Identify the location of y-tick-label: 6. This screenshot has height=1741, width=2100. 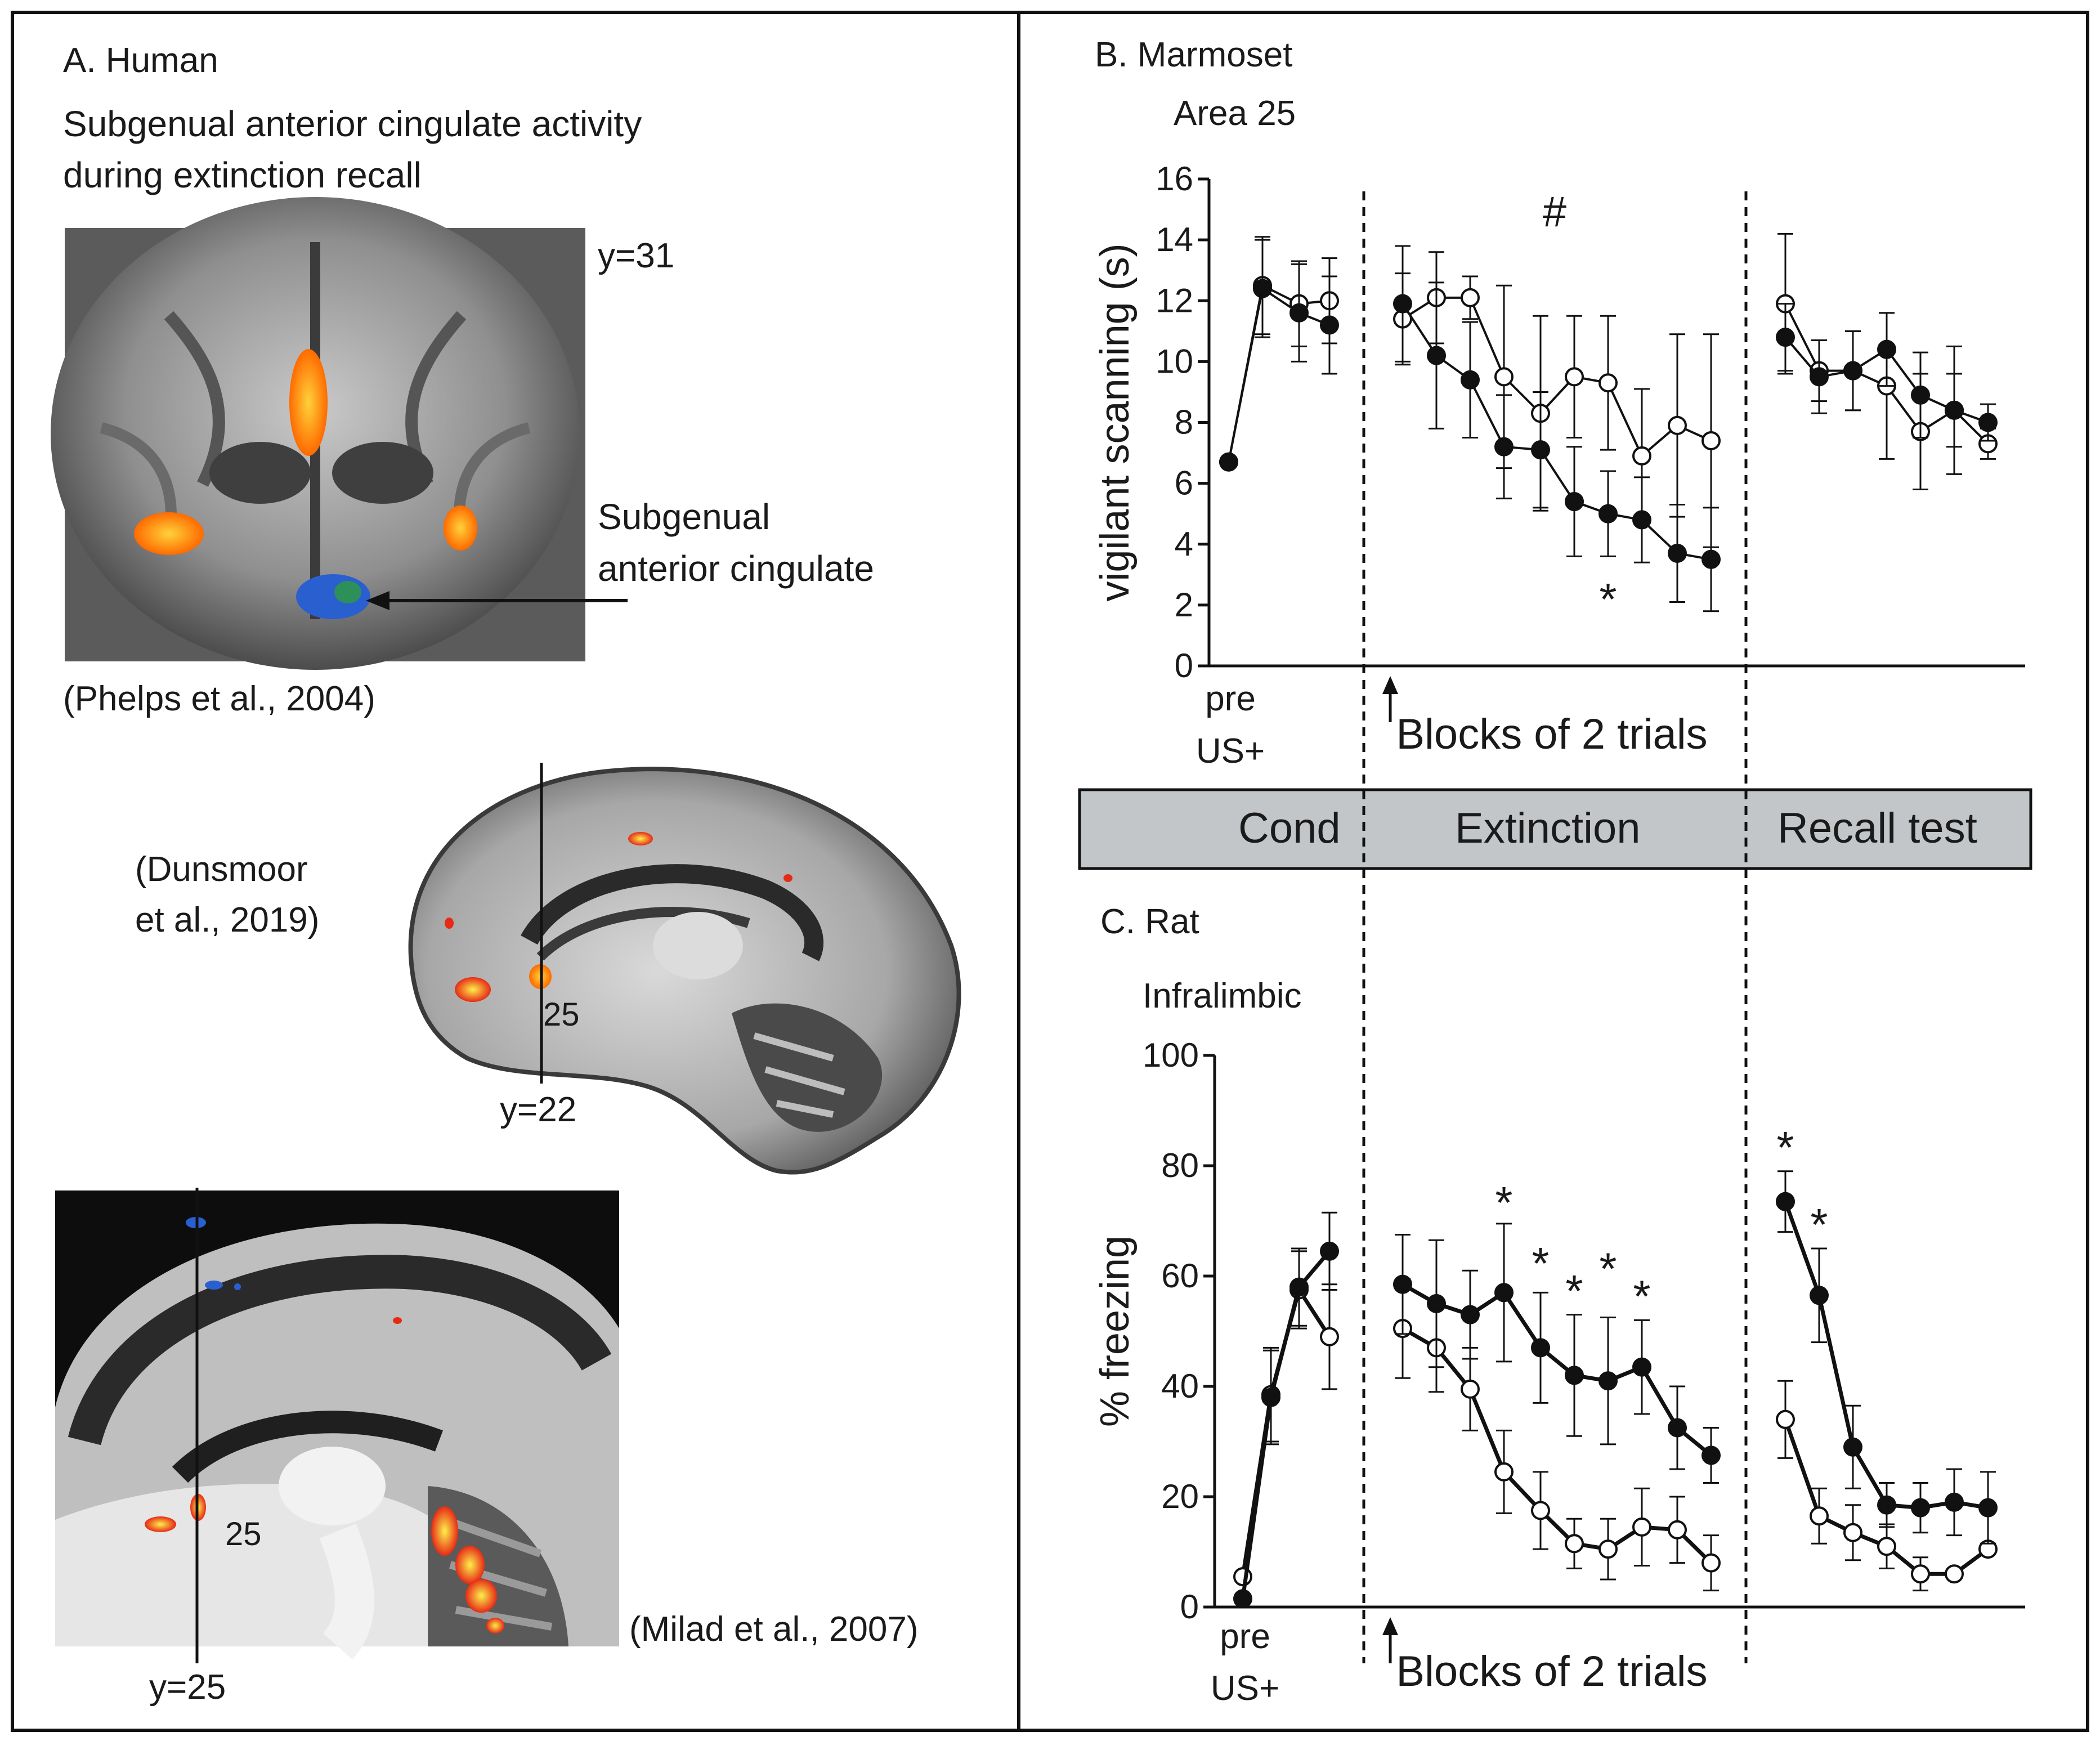
(1184, 483).